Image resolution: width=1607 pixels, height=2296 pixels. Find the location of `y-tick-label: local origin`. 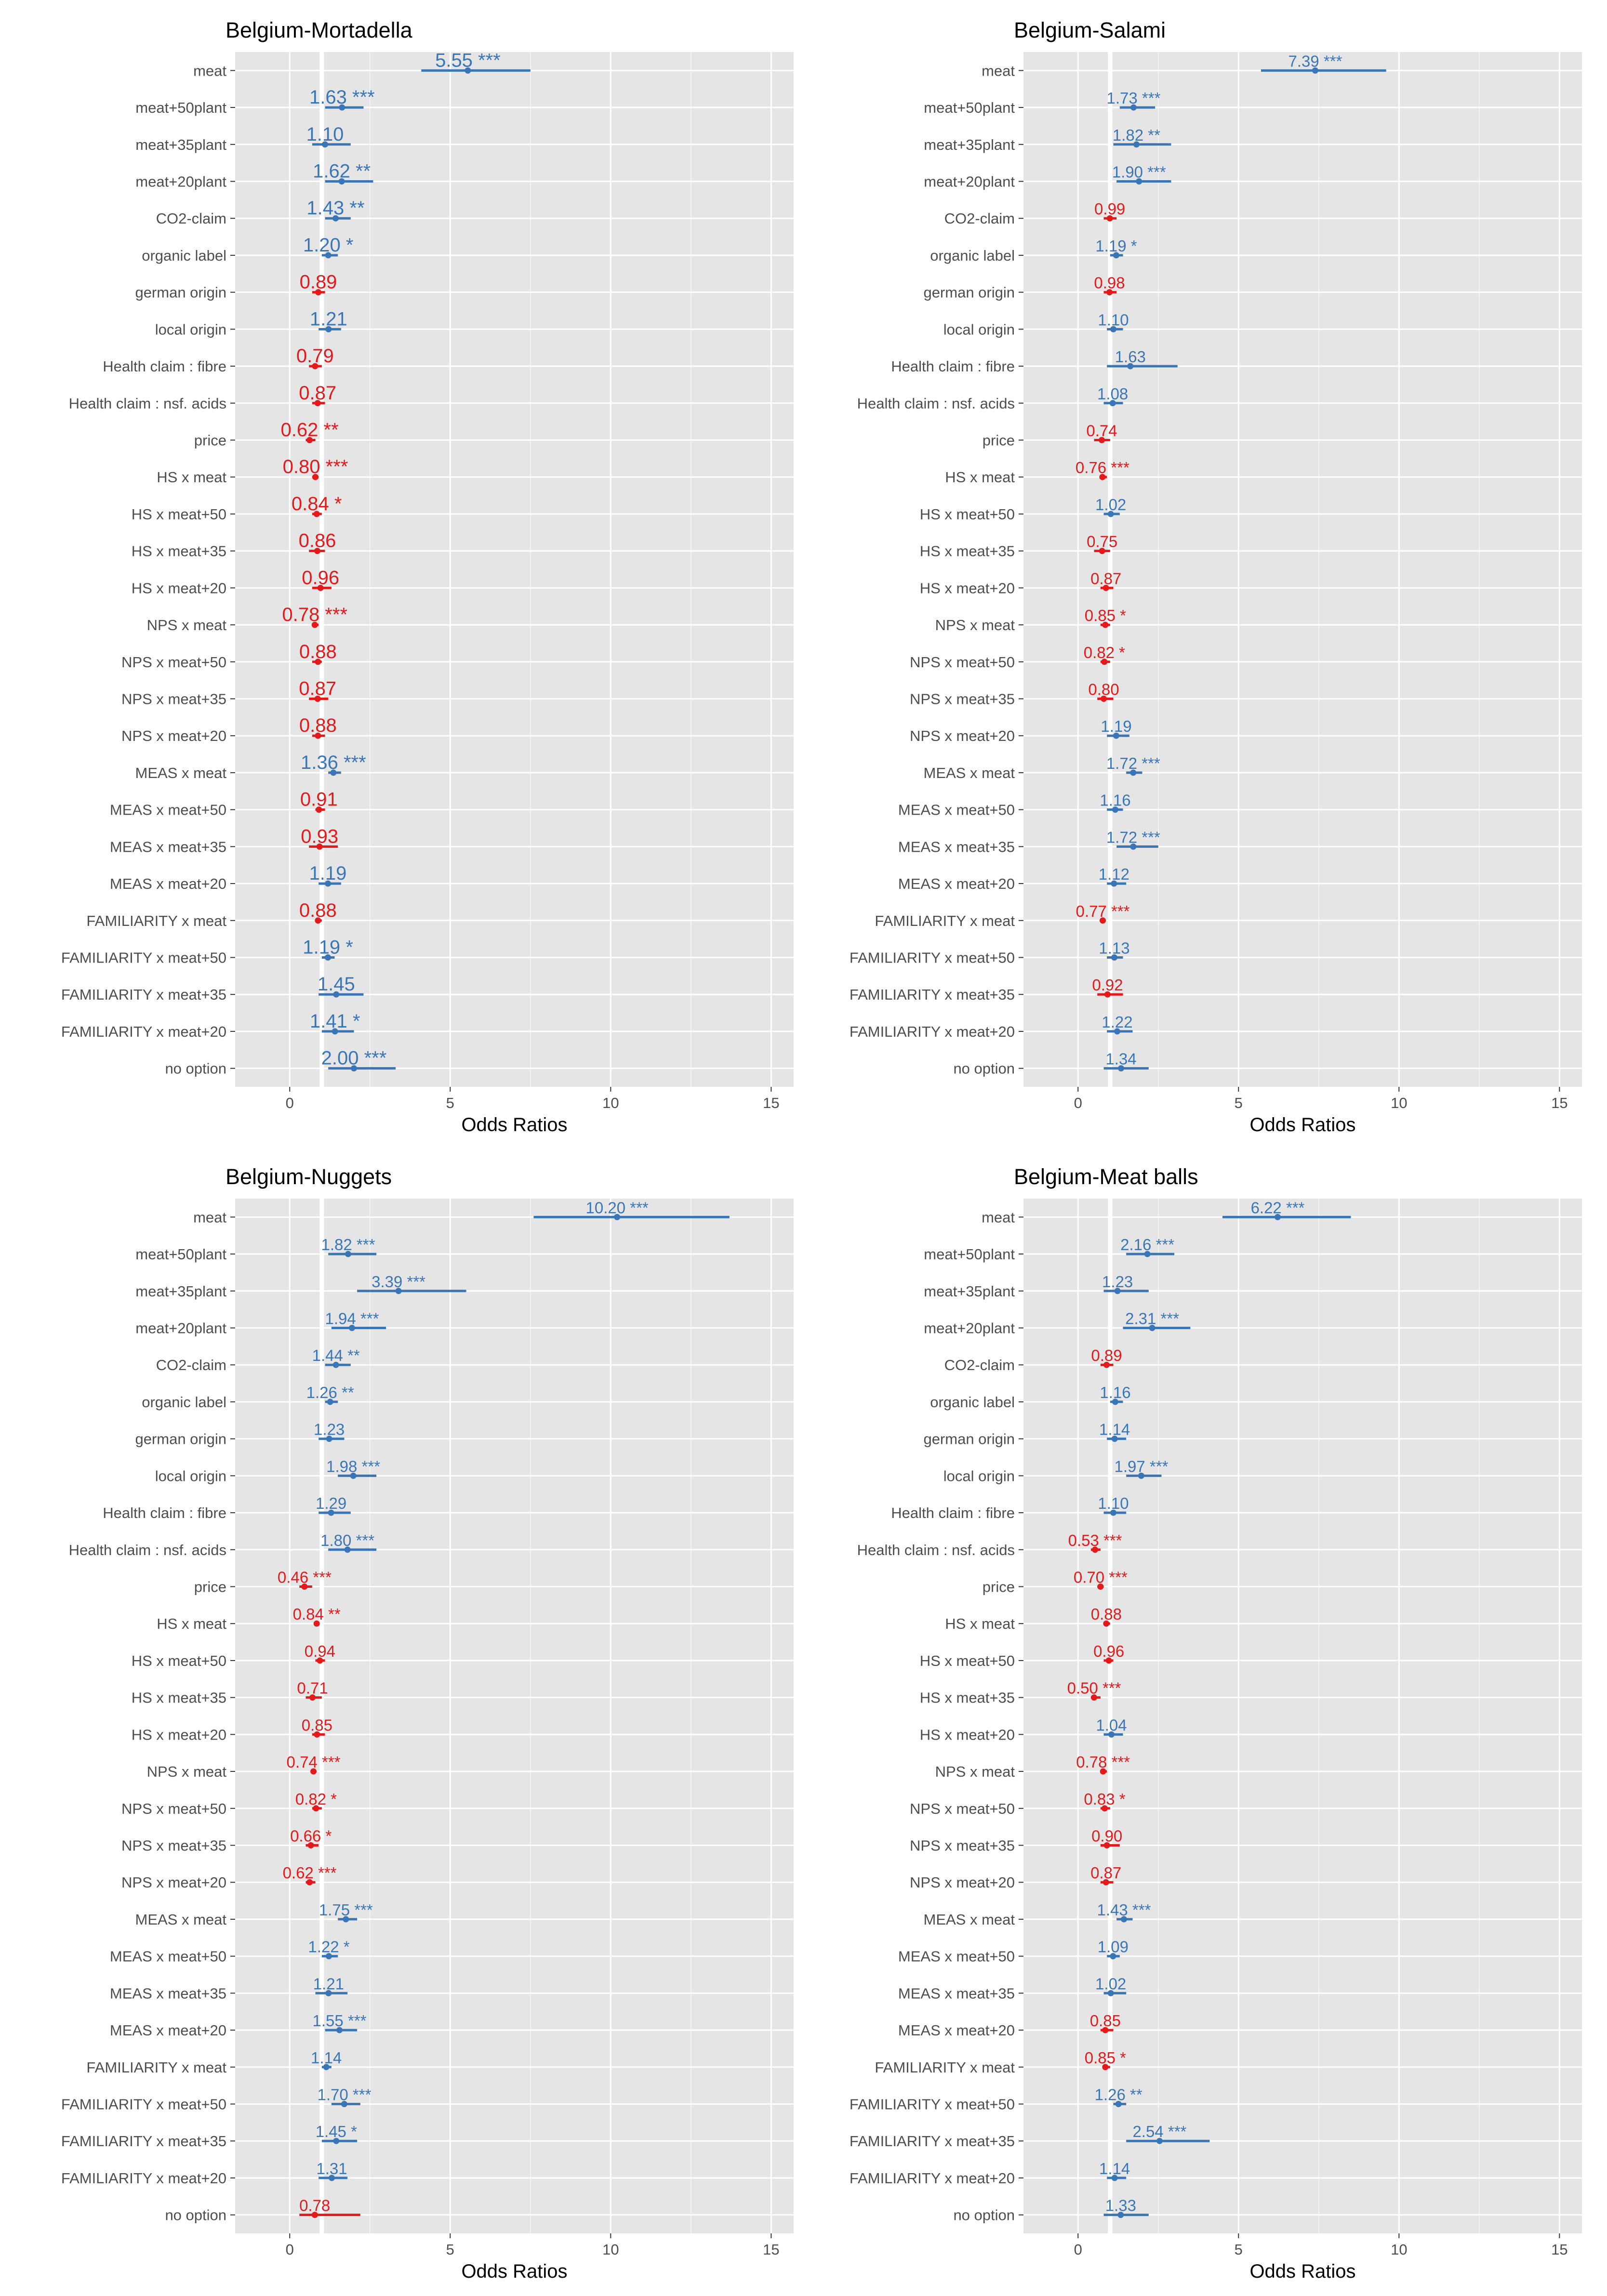

y-tick-label: local origin is located at coordinates (979, 330).